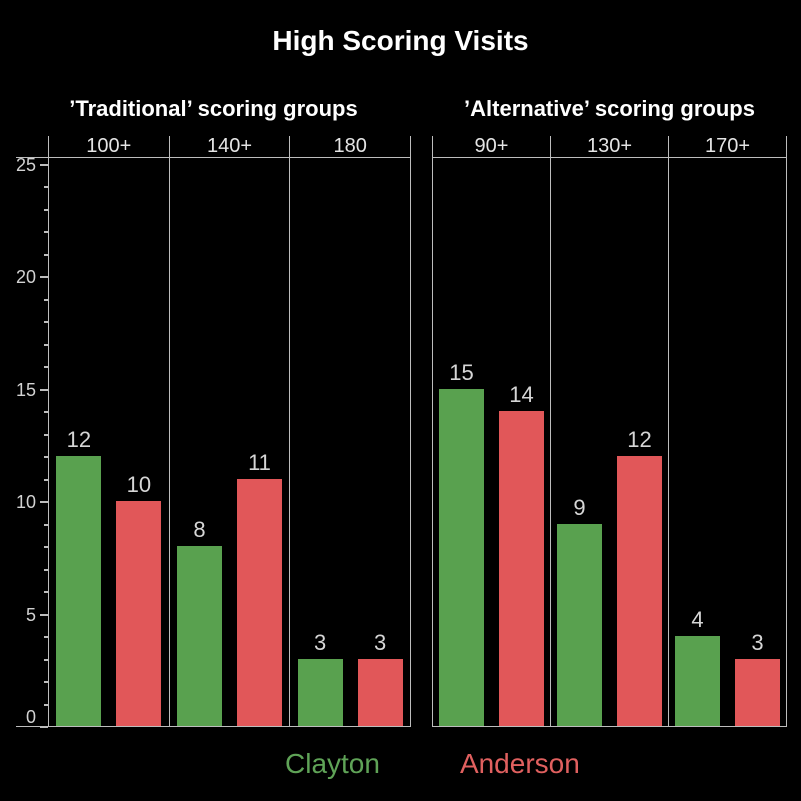 The width and height of the screenshot is (801, 801). I want to click on plot-area: 8 11, so click(230, 442).